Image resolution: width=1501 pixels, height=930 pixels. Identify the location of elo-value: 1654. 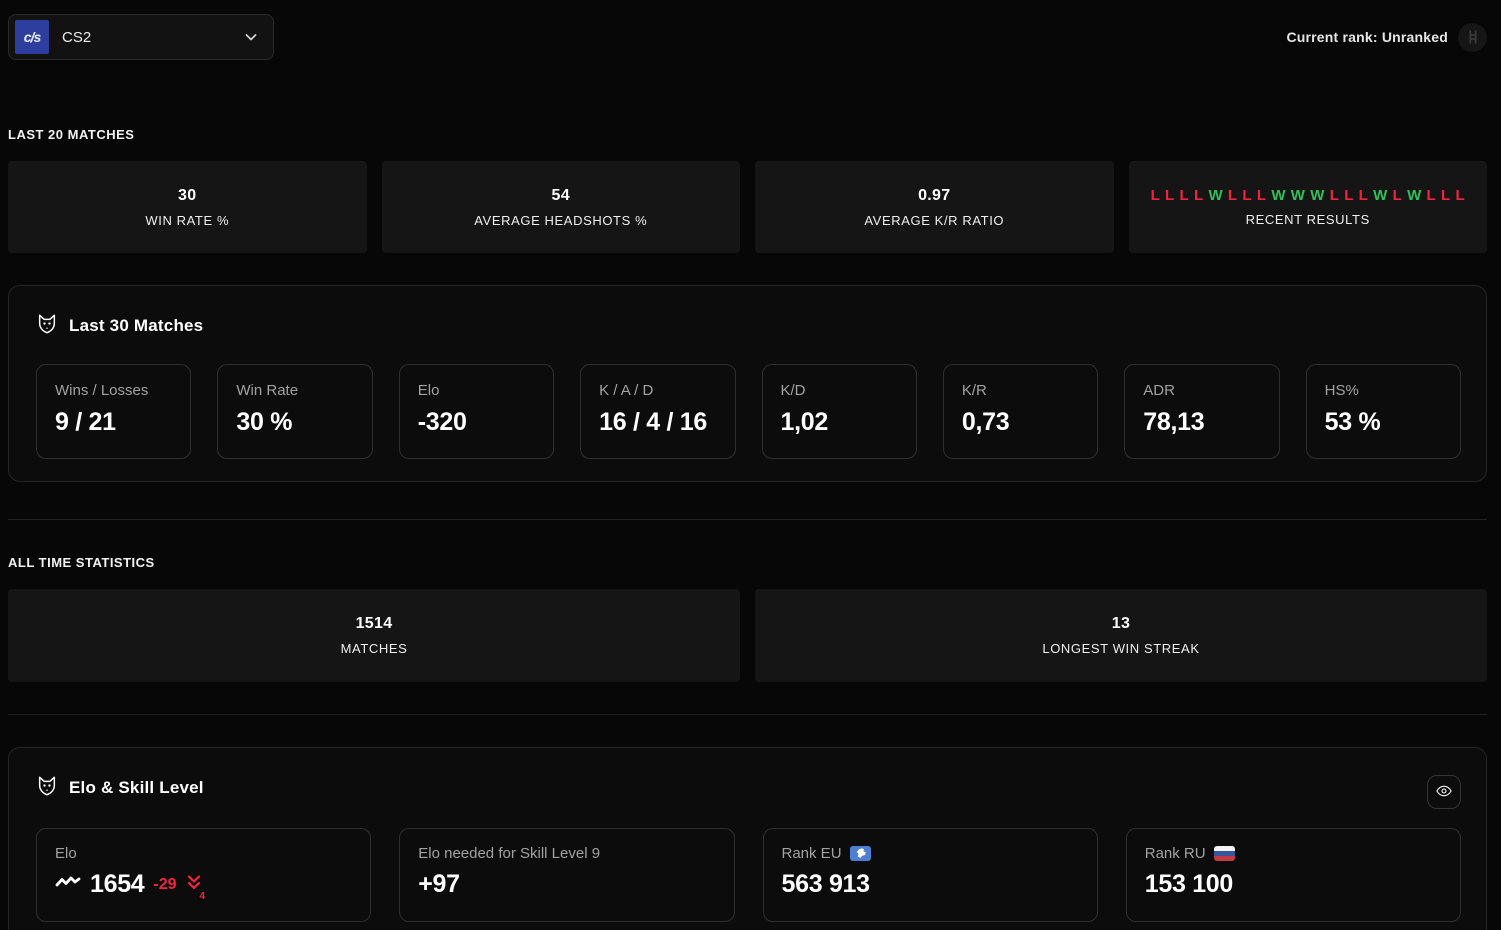
(117, 884).